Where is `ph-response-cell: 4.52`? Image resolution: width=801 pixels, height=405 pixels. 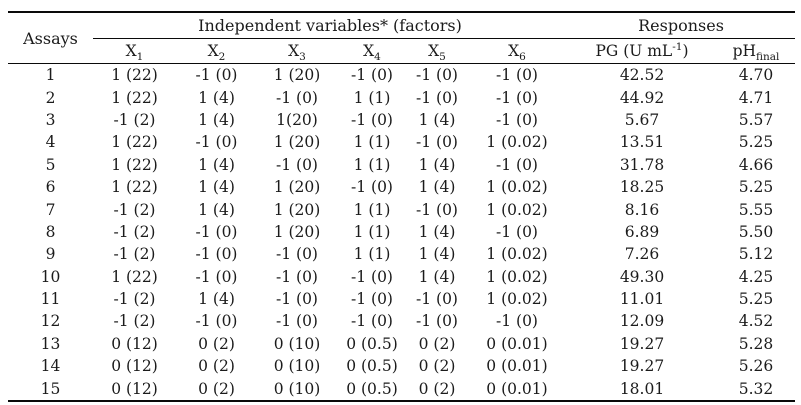
ph-response-cell: 4.52 is located at coordinates (756, 321).